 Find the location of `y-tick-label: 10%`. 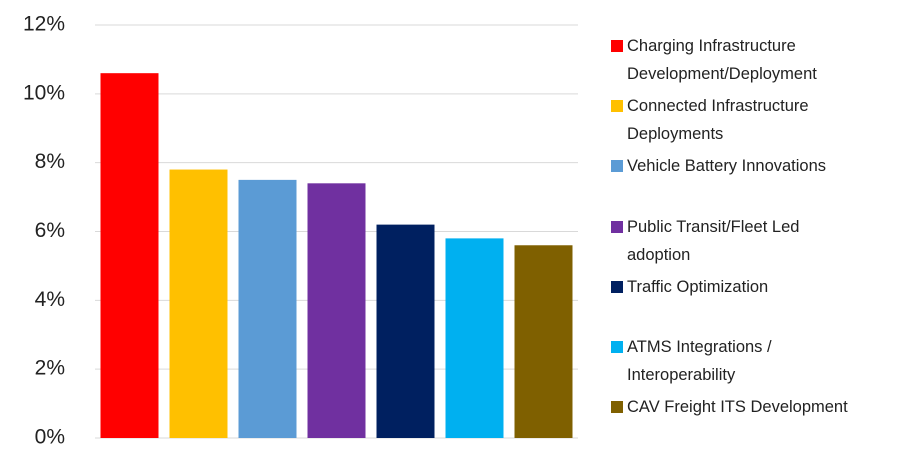

y-tick-label: 10% is located at coordinates (44, 92).